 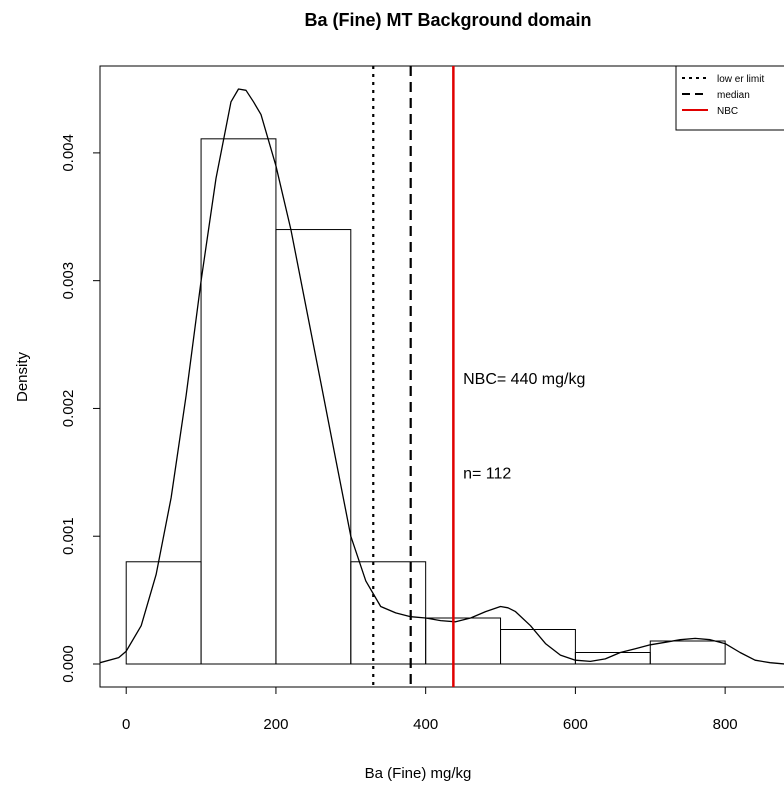 What do you see at coordinates (524, 379) in the screenshot?
I see `annotation-0: NBC= 440 mg/kg` at bounding box center [524, 379].